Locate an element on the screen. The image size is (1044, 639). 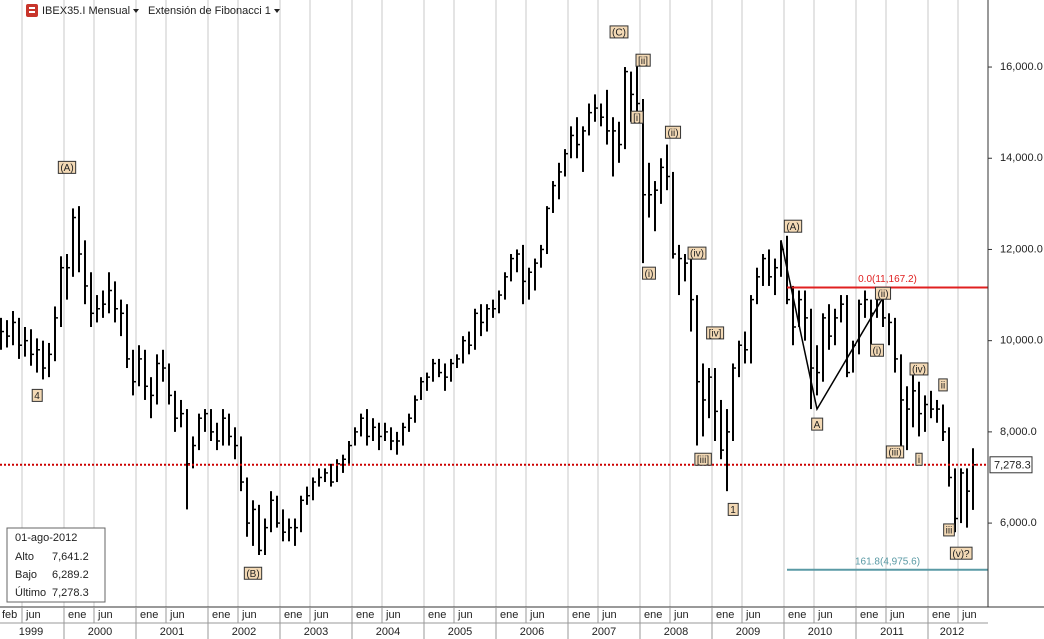
wave-label: 1 is located at coordinates (733, 509).